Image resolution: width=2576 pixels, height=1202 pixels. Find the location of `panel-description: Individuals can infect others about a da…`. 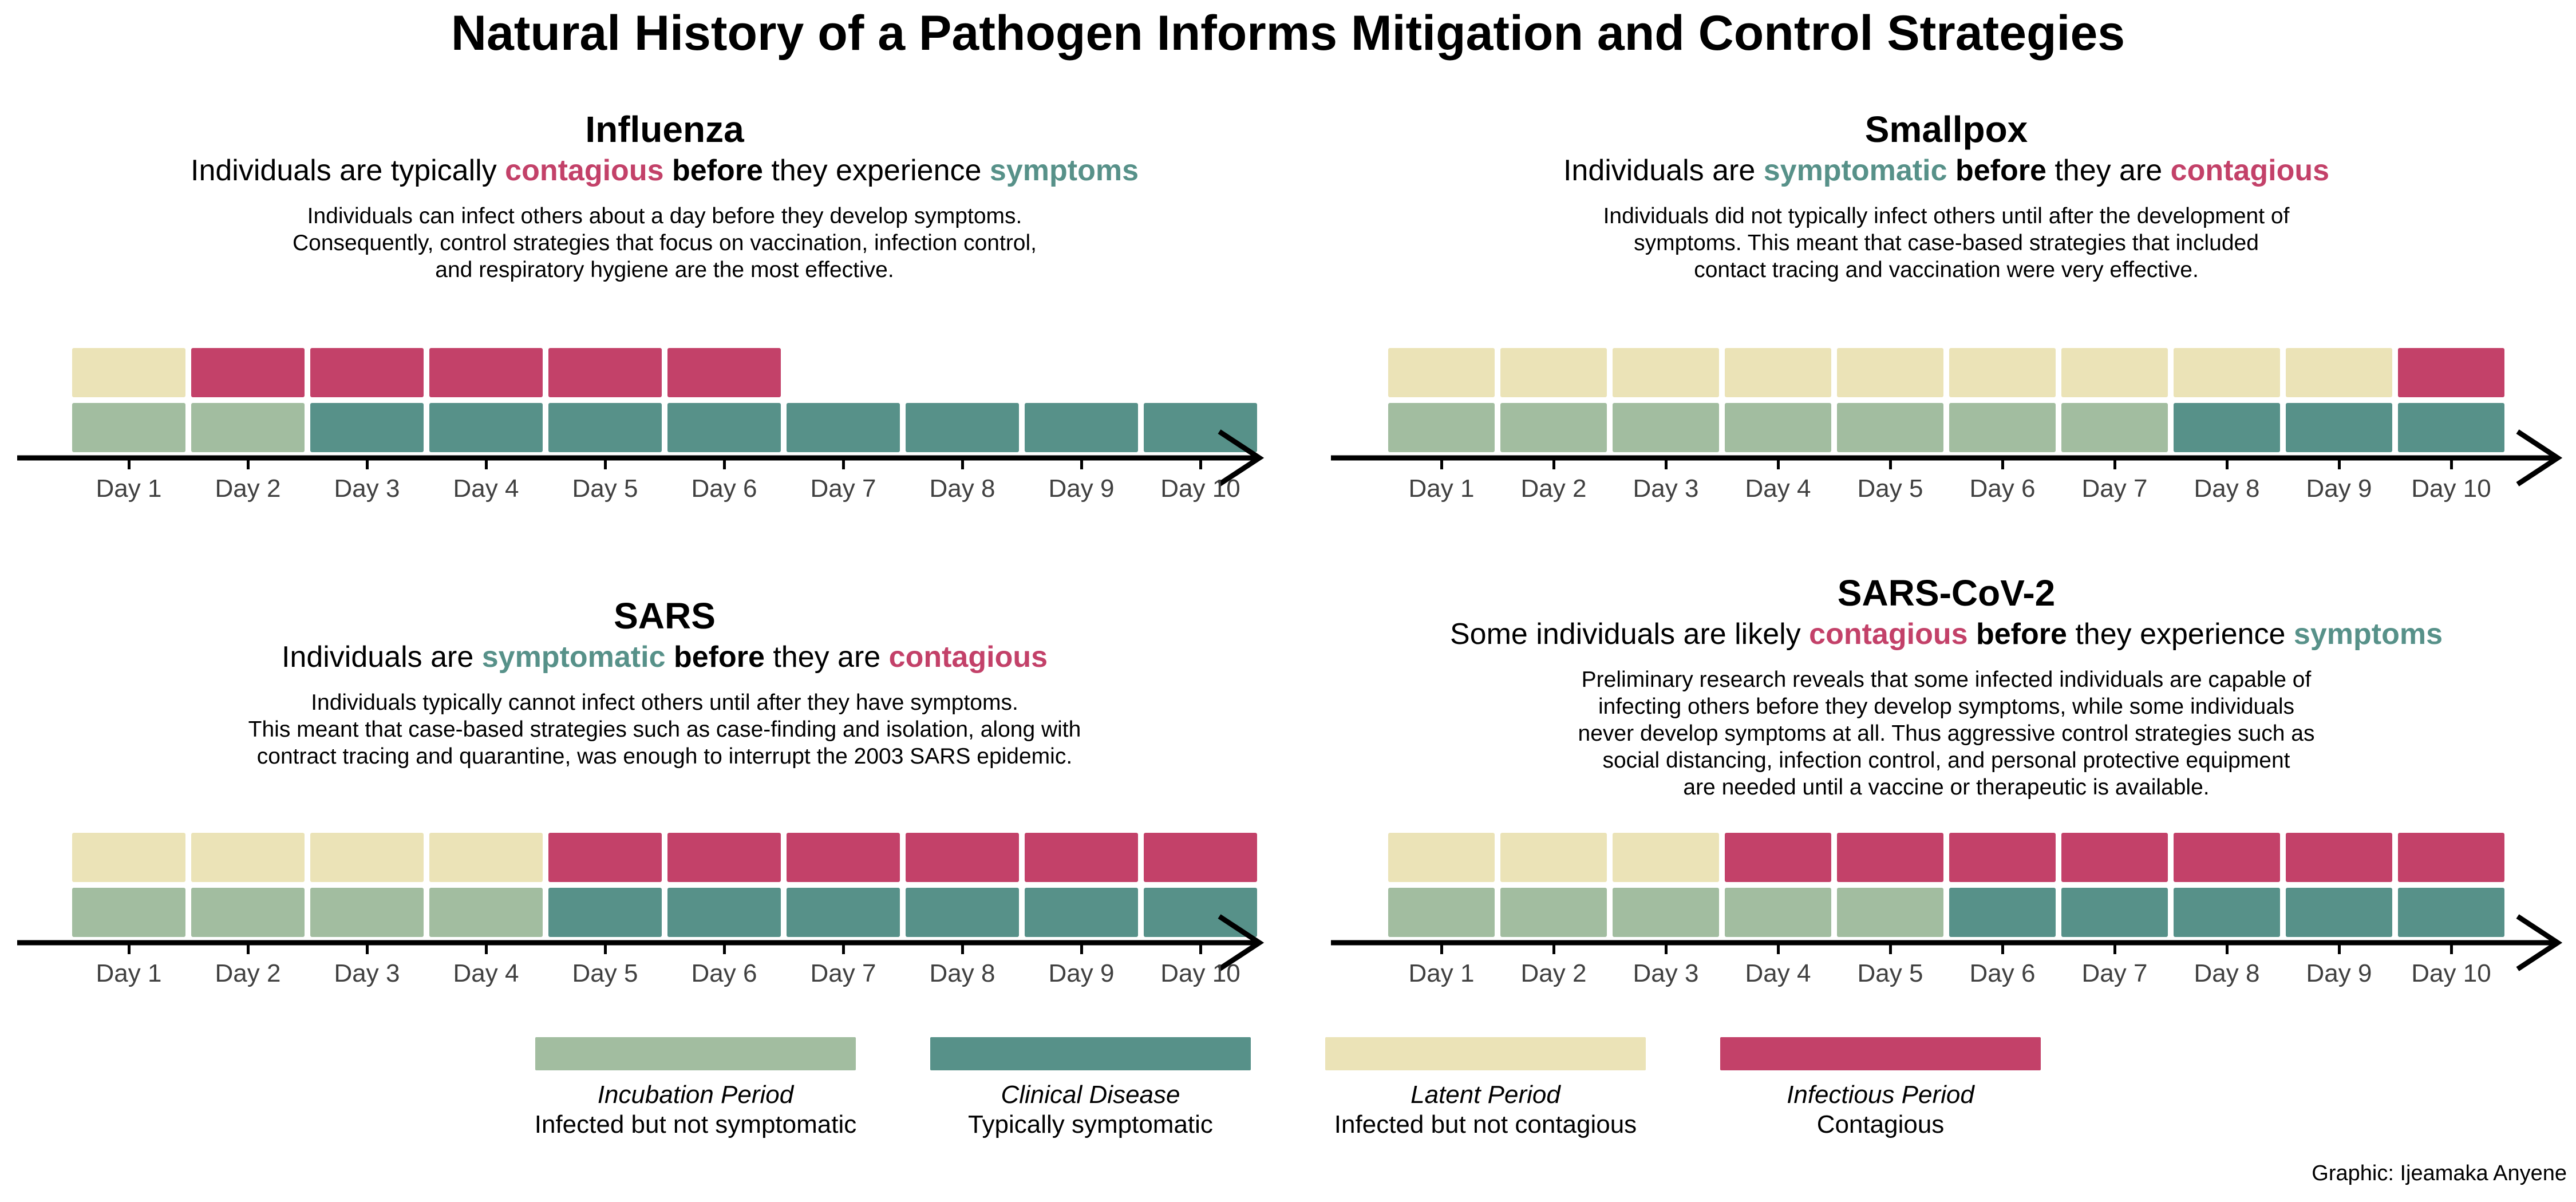

panel-description: Individuals can infect others about a da… is located at coordinates (664, 243).